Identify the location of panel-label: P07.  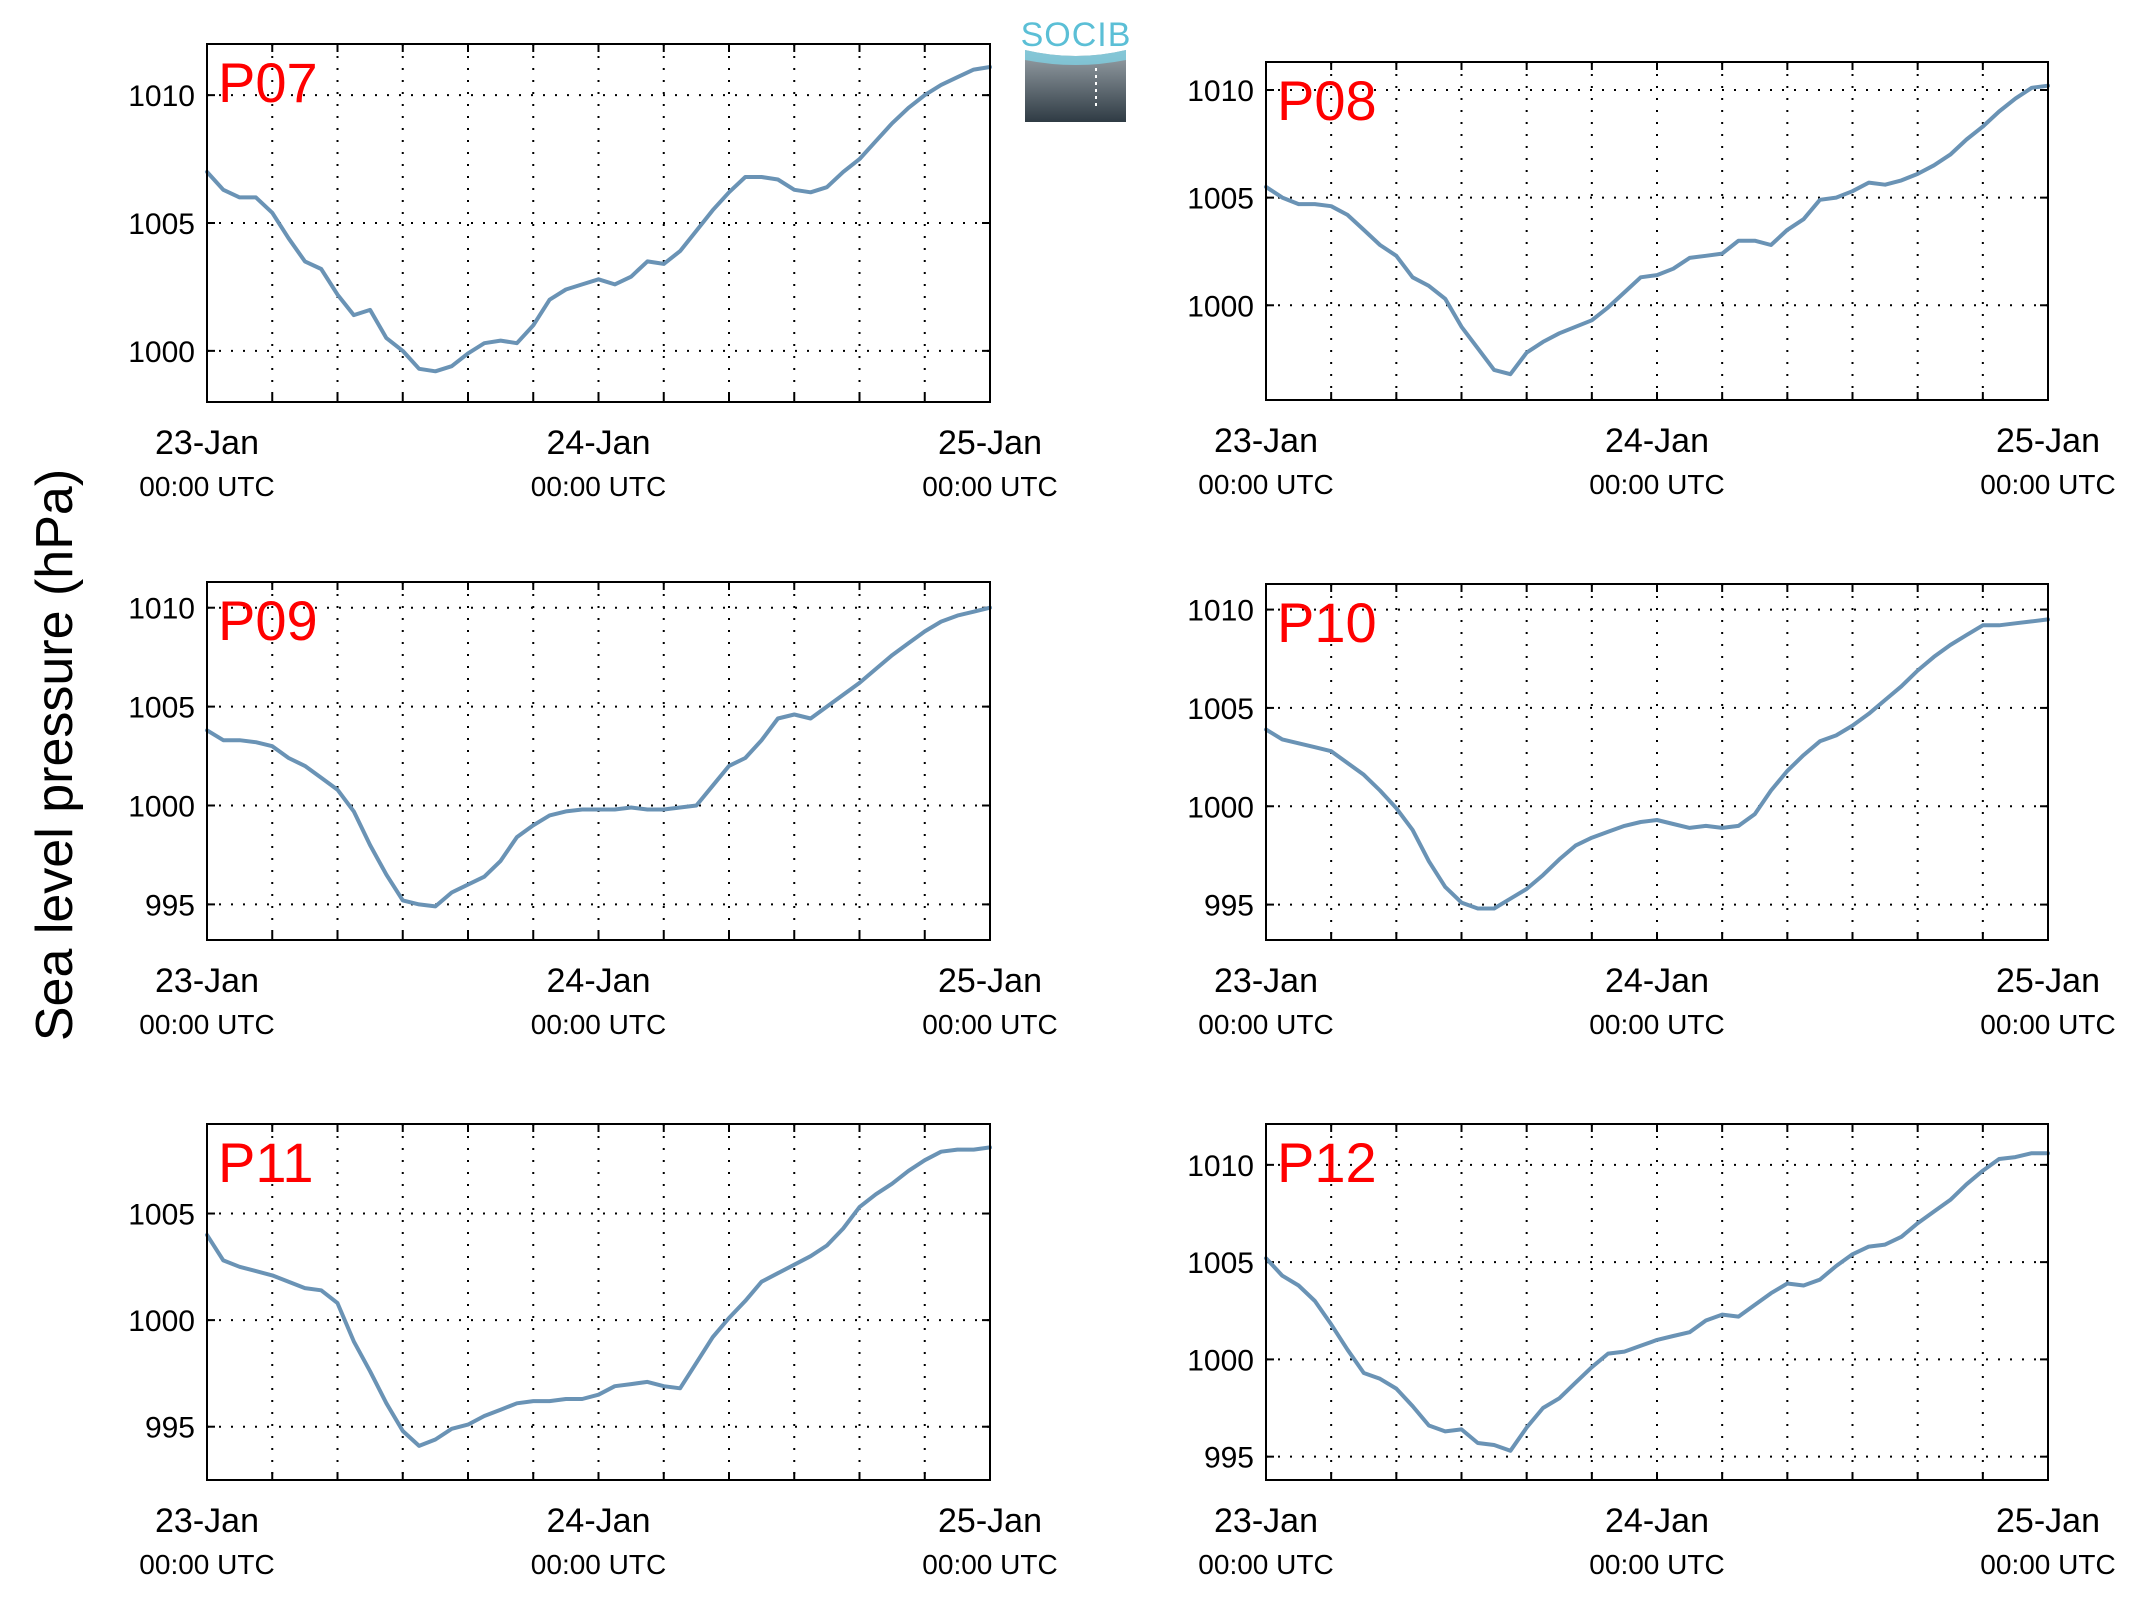
(268, 82).